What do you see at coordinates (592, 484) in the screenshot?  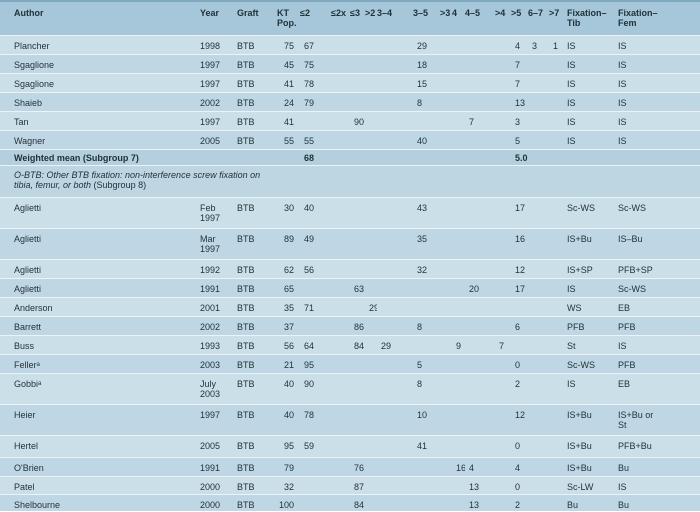 I see `cell-fixtib: Sc-LW` at bounding box center [592, 484].